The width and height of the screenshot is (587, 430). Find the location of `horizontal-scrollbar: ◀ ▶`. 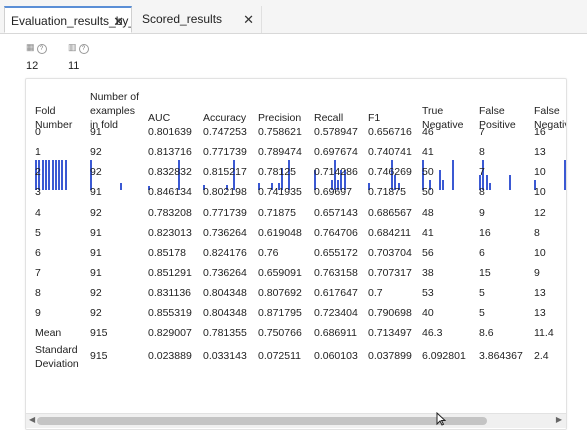

horizontal-scrollbar: ◀ ▶ is located at coordinates (296, 420).